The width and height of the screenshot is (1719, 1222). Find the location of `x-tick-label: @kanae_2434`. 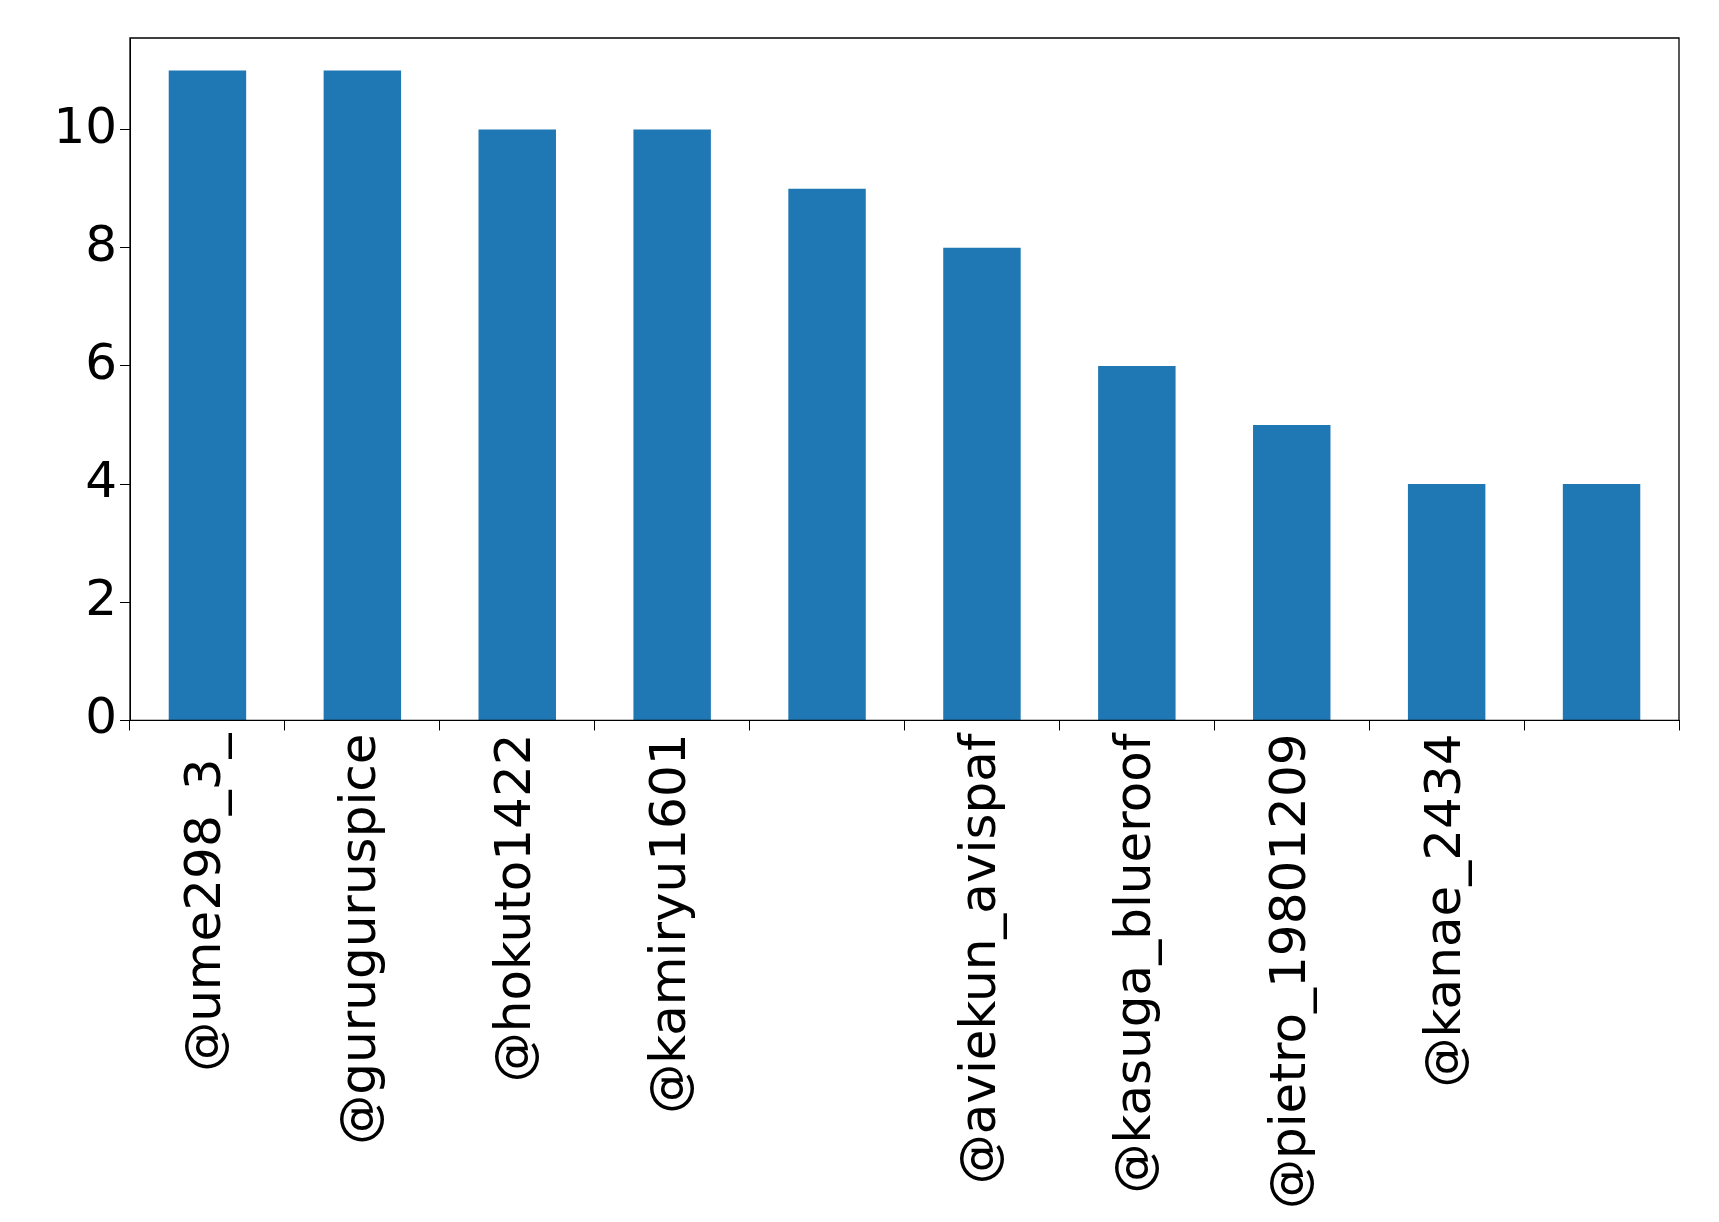

x-tick-label: @kanae_2434 is located at coordinates (1442, 910).